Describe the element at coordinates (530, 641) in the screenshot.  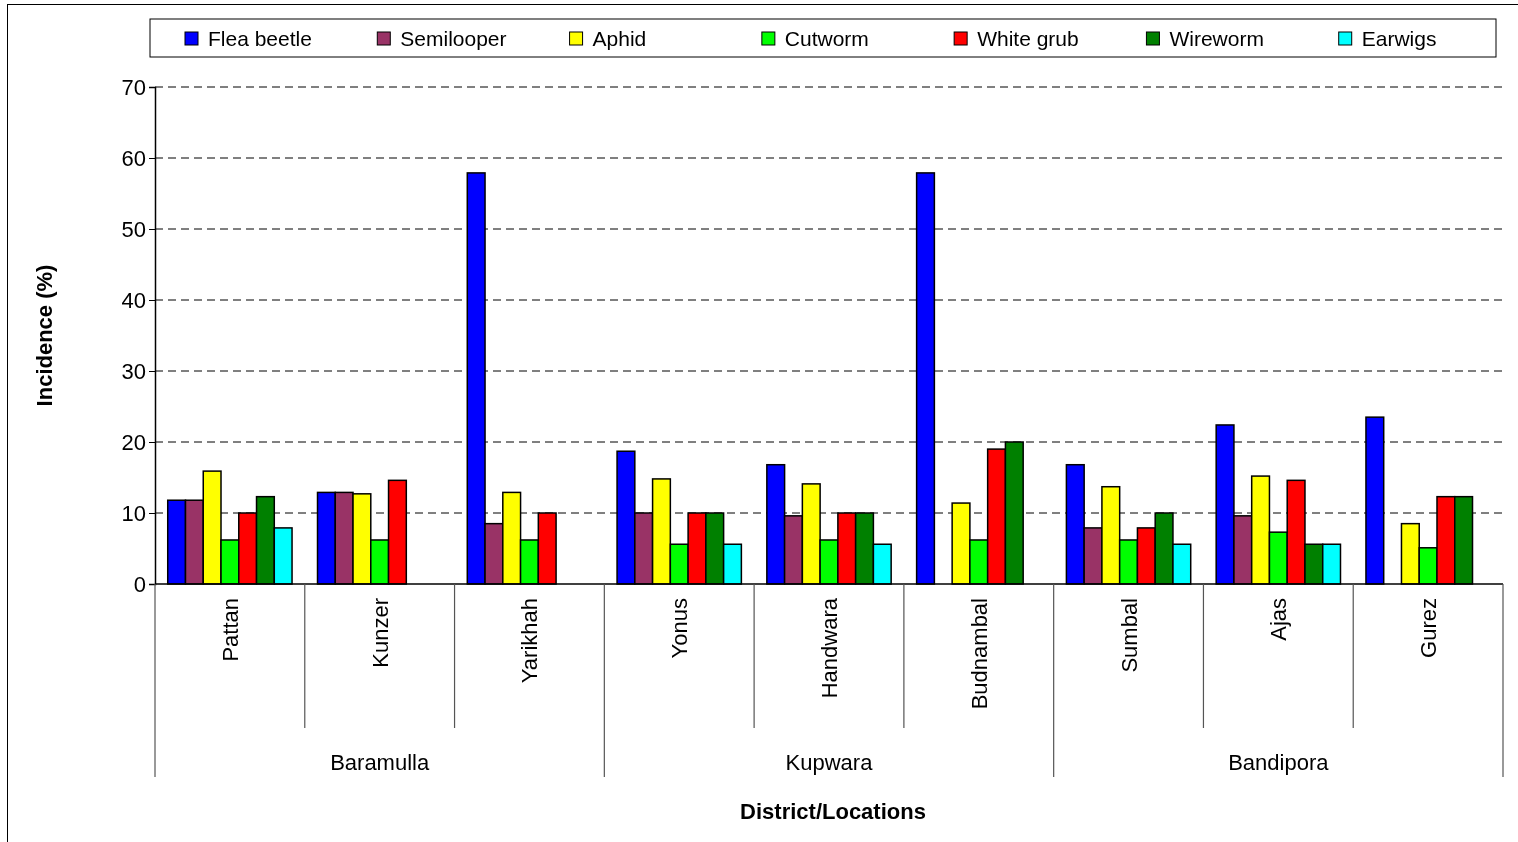
I see `x-tick-label: Yarikhah` at that location.